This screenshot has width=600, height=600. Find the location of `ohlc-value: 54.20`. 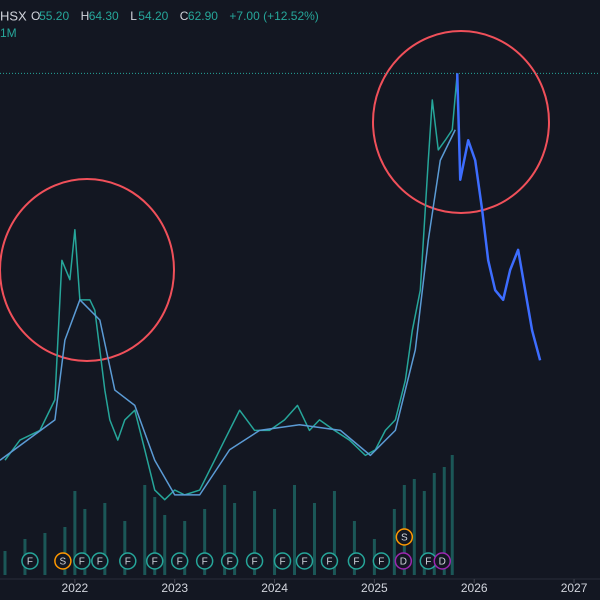

ohlc-value: 54.20 is located at coordinates (153, 16).